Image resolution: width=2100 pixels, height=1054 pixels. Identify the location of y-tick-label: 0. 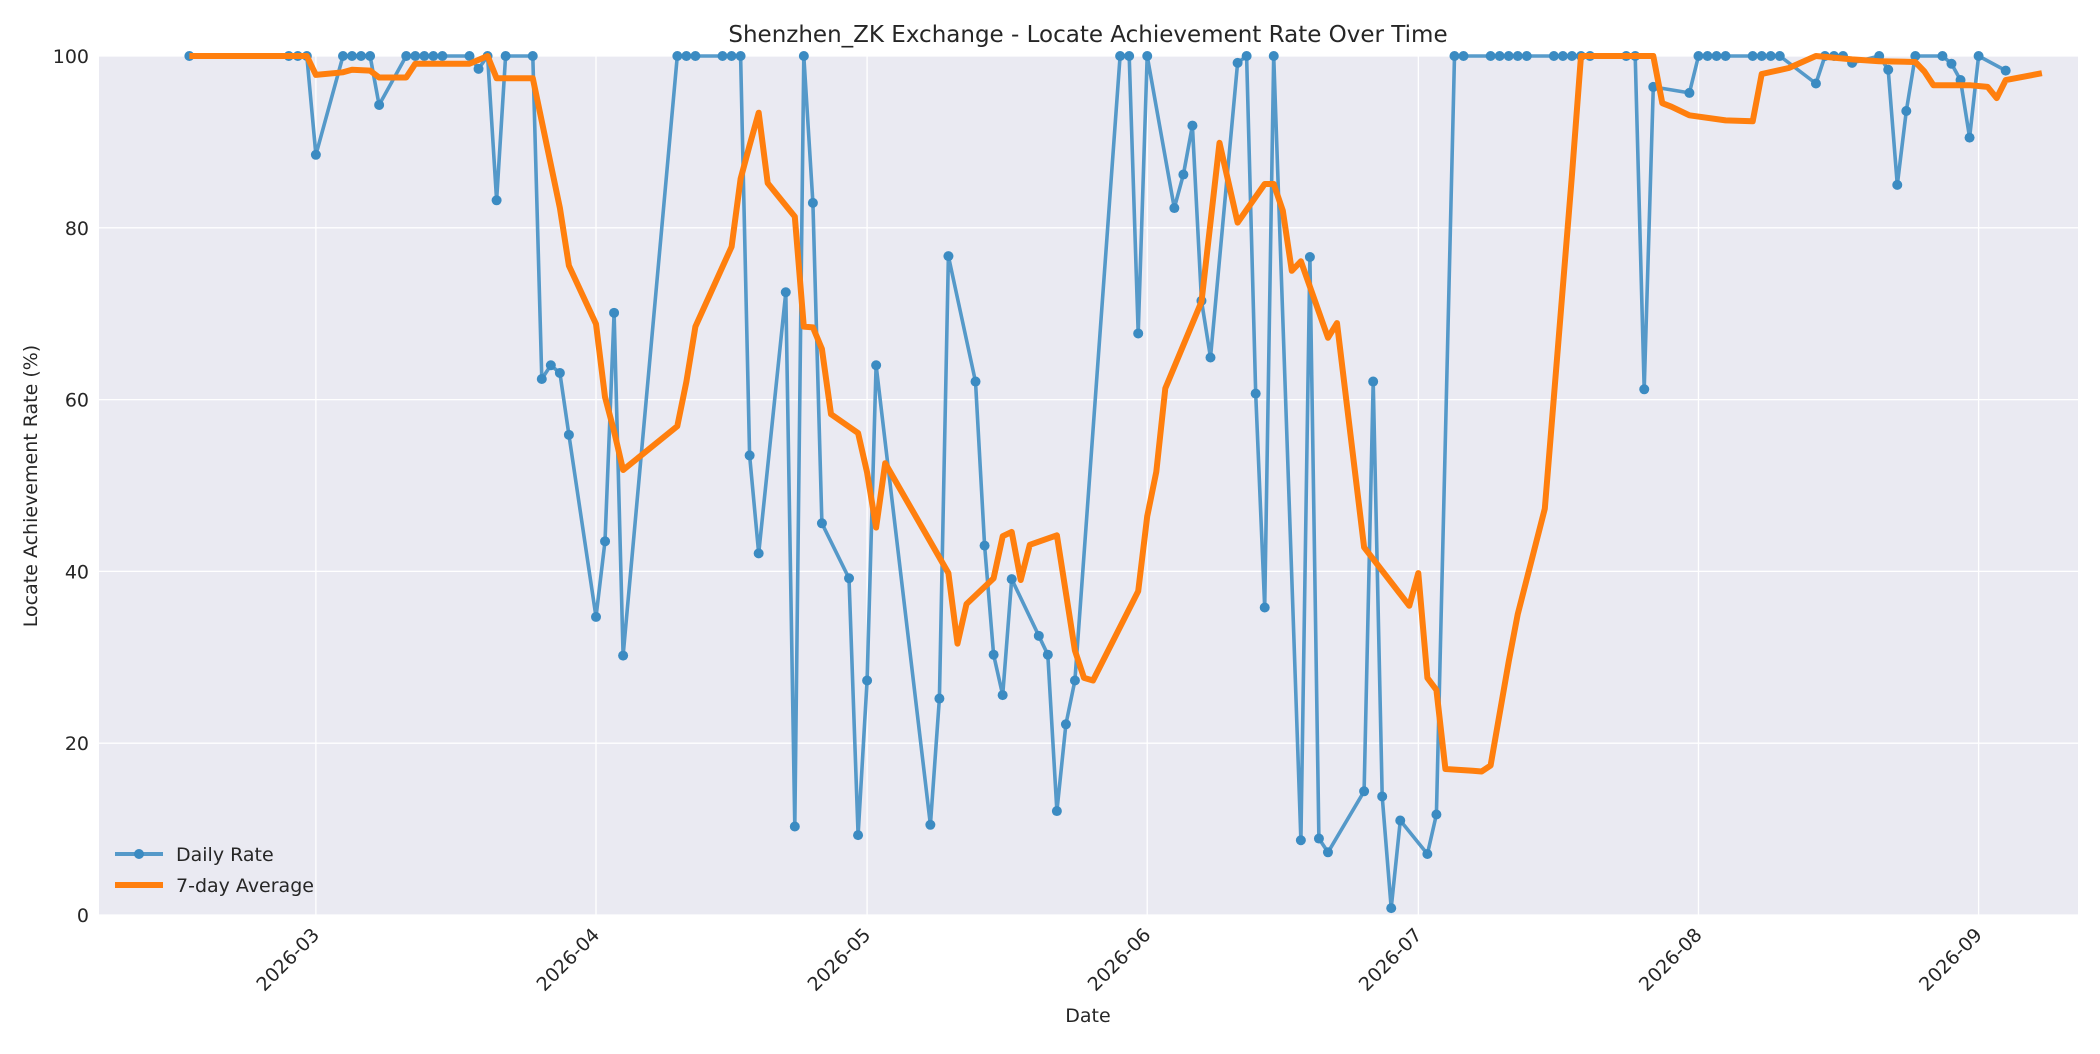
(83, 916).